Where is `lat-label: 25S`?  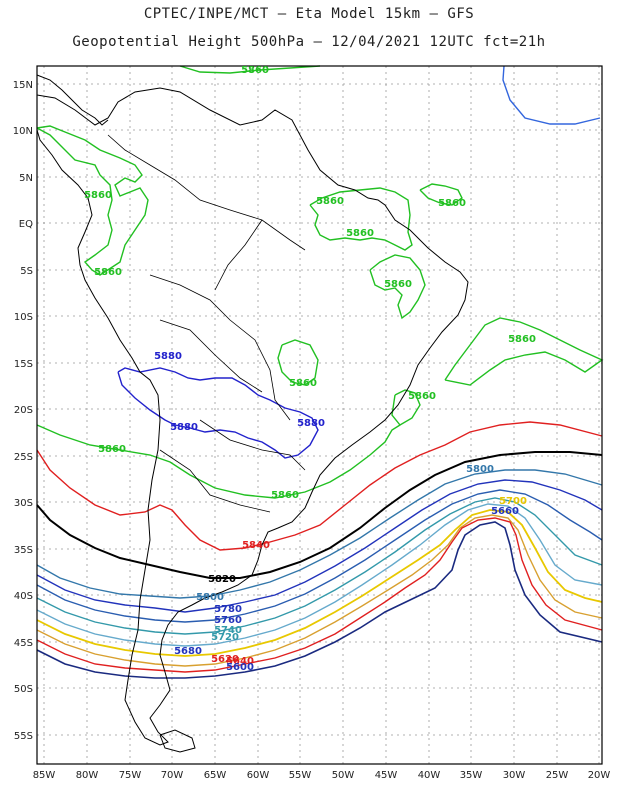 lat-label: 25S is located at coordinates (23, 457).